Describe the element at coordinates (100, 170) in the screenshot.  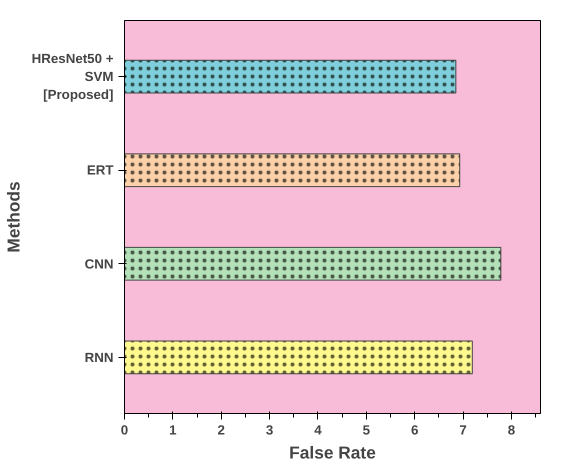
I see `y-tick-label: ERT` at that location.